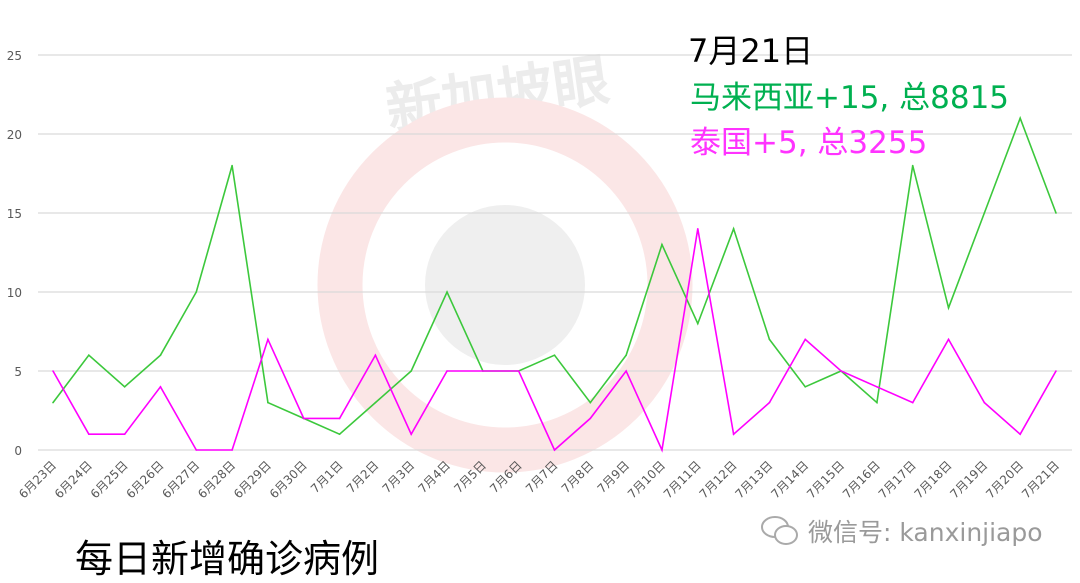 Image resolution: width=1080 pixels, height=583 pixels. Describe the element at coordinates (363, 477) in the screenshot. I see `x-tick-label: 7月2日` at that location.